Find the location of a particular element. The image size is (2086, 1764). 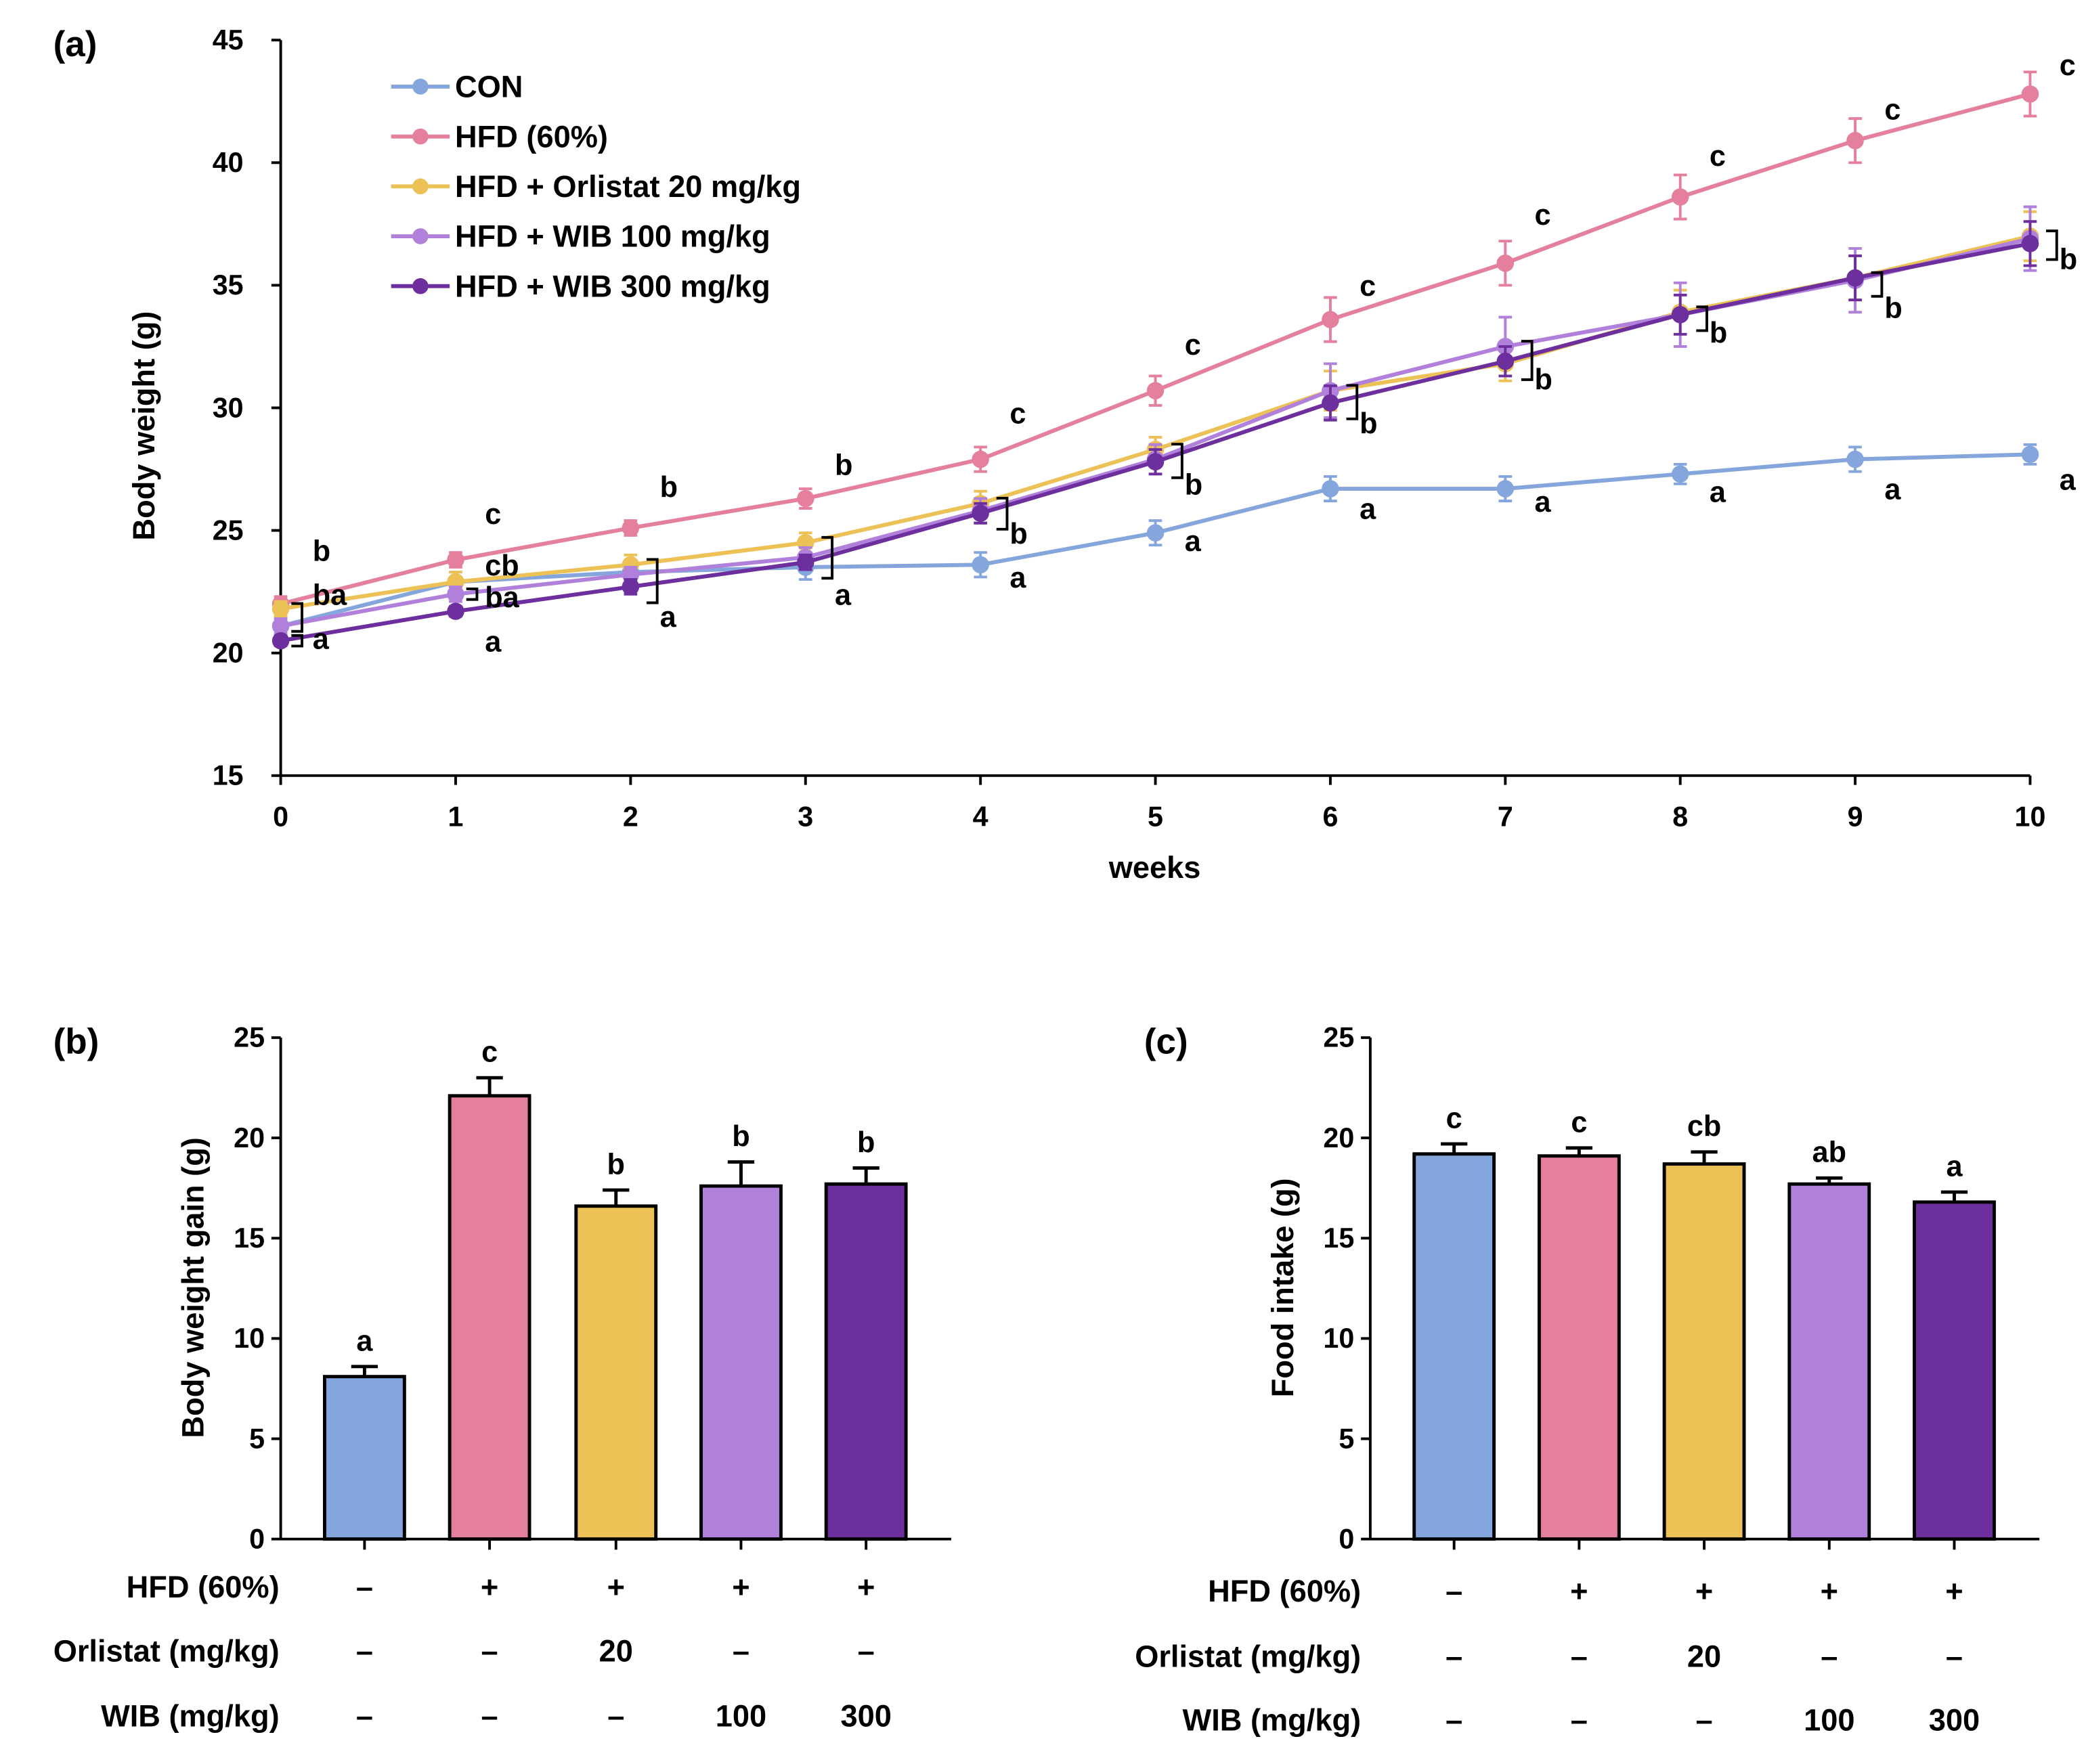

legend-label-CON: CON is located at coordinates (489, 87).